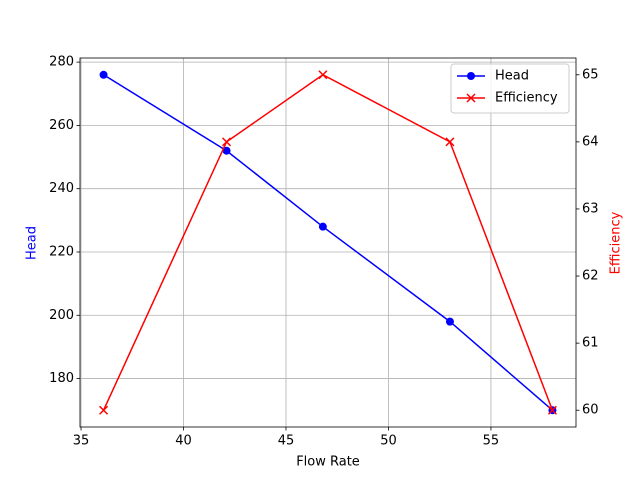 The width and height of the screenshot is (640, 480). What do you see at coordinates (526, 98) in the screenshot?
I see `legend-label: Efficiency` at bounding box center [526, 98].